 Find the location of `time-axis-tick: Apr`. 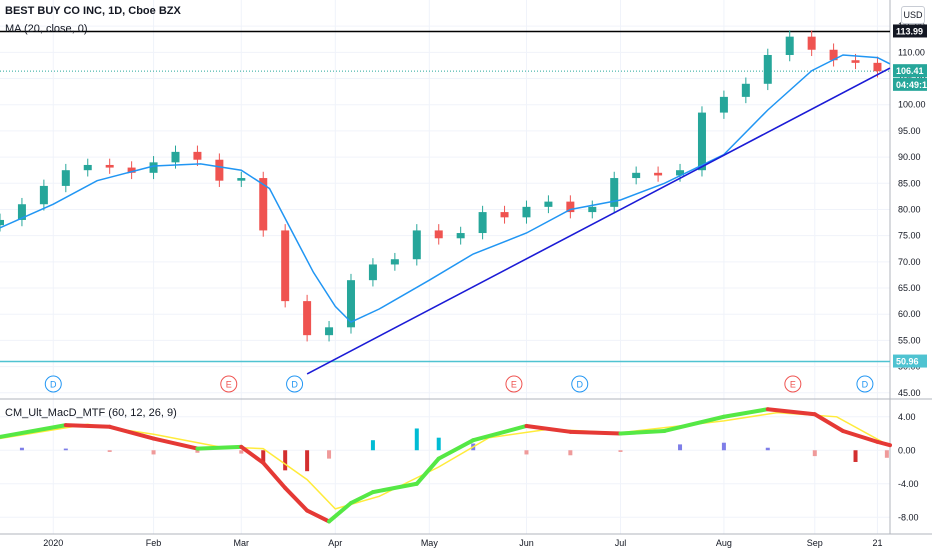

time-axis-tick: Apr is located at coordinates (335, 543).